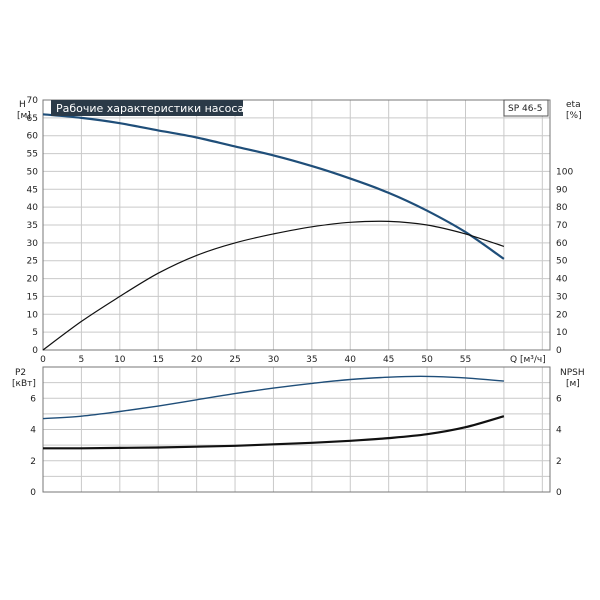  I want to click on npsh-axis-label: NPSH, so click(572, 373).